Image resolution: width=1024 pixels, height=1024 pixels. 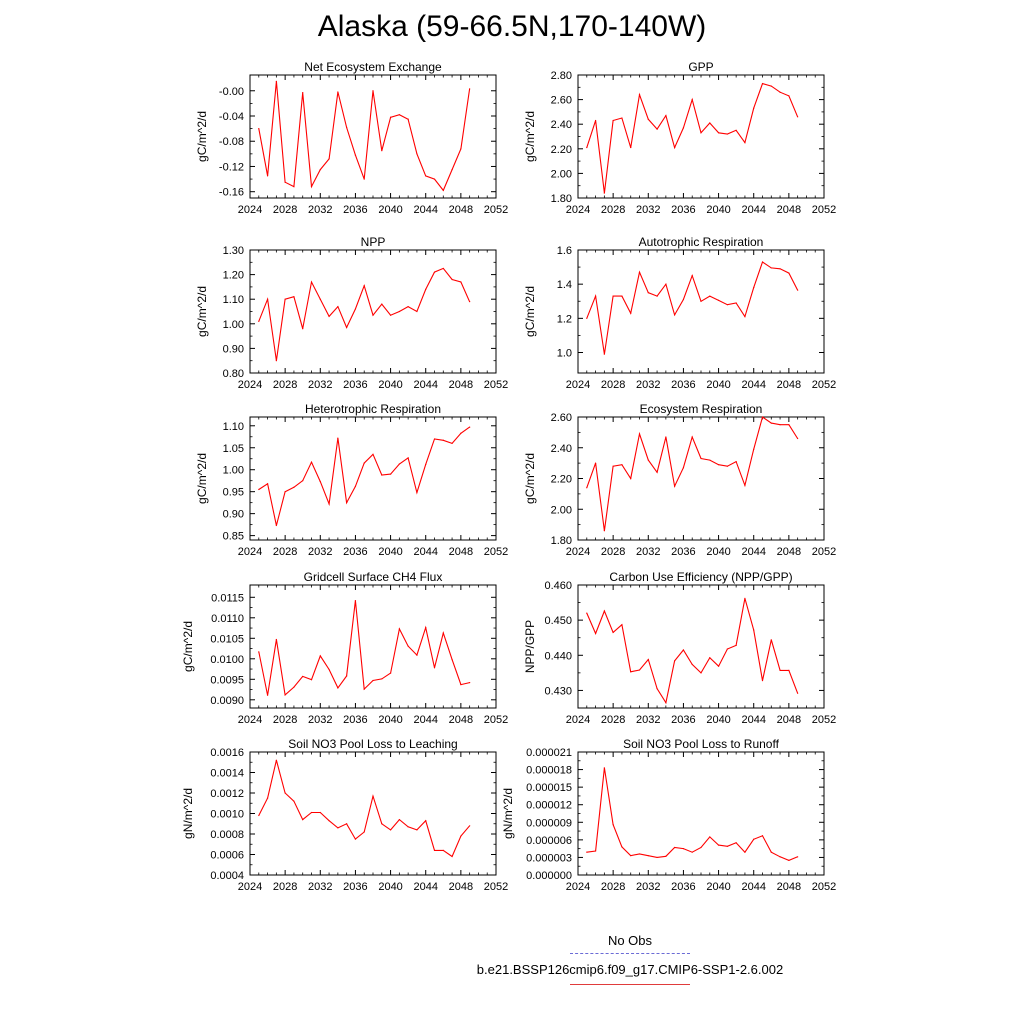 I want to click on chart-title: Heterotrophic Respiration, so click(x=373, y=409).